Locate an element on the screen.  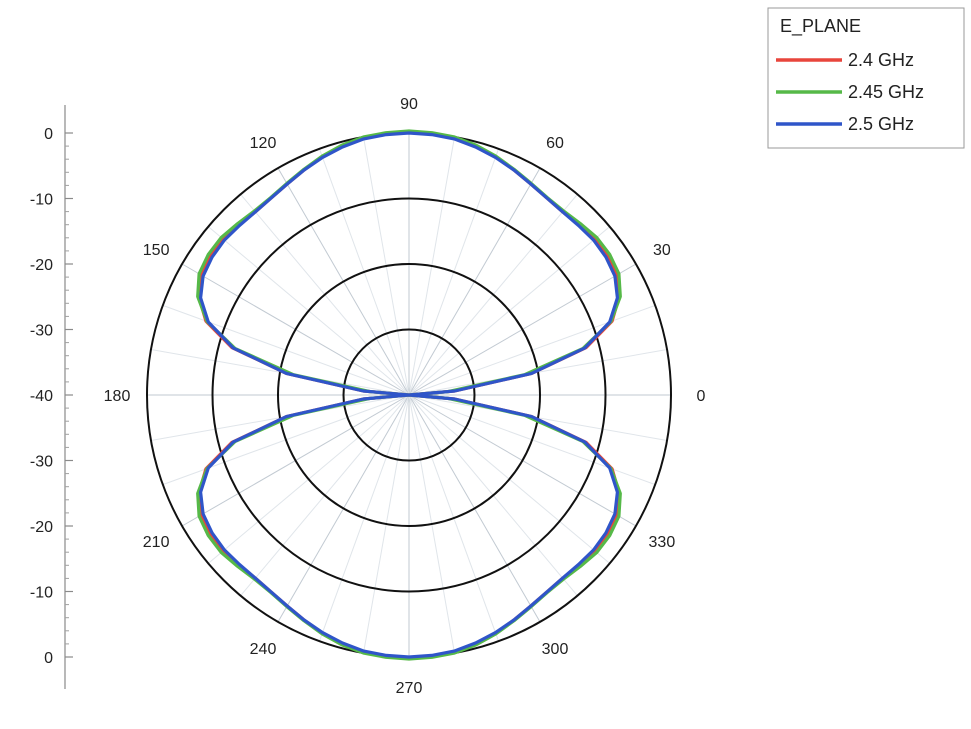
grid-circle is located at coordinates (409, 395).